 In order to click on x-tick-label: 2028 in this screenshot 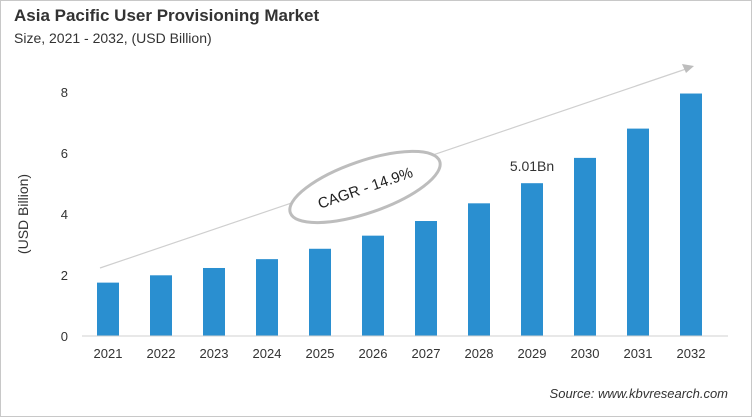, I will do `click(479, 353)`.